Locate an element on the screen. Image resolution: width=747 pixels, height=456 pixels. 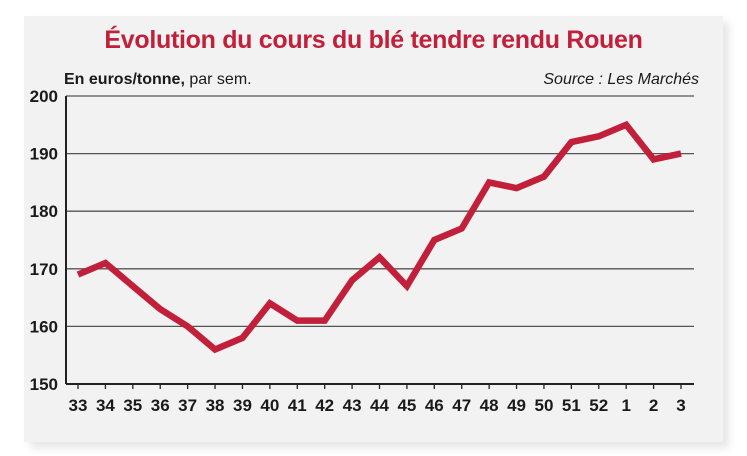
x-tick-label-45: 45 is located at coordinates (406, 405).